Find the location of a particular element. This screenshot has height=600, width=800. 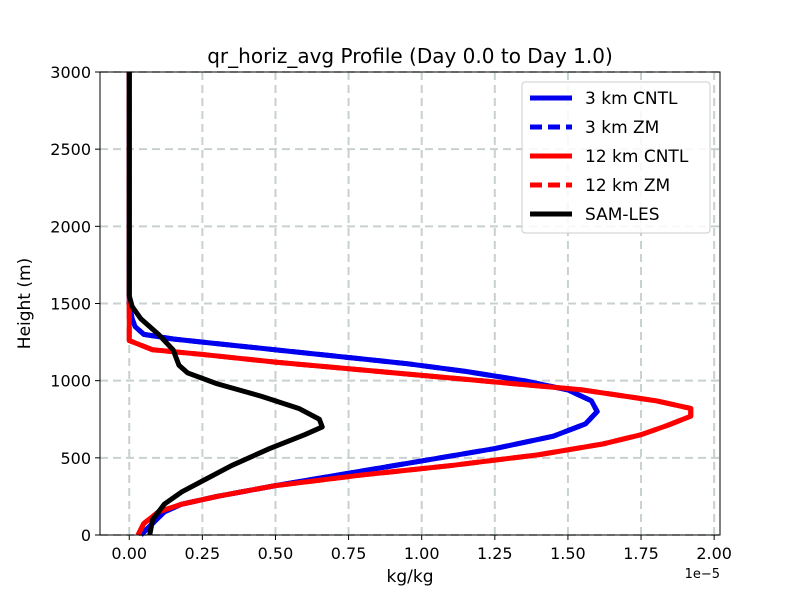

x-tick-label: 1.25 is located at coordinates (495, 553).